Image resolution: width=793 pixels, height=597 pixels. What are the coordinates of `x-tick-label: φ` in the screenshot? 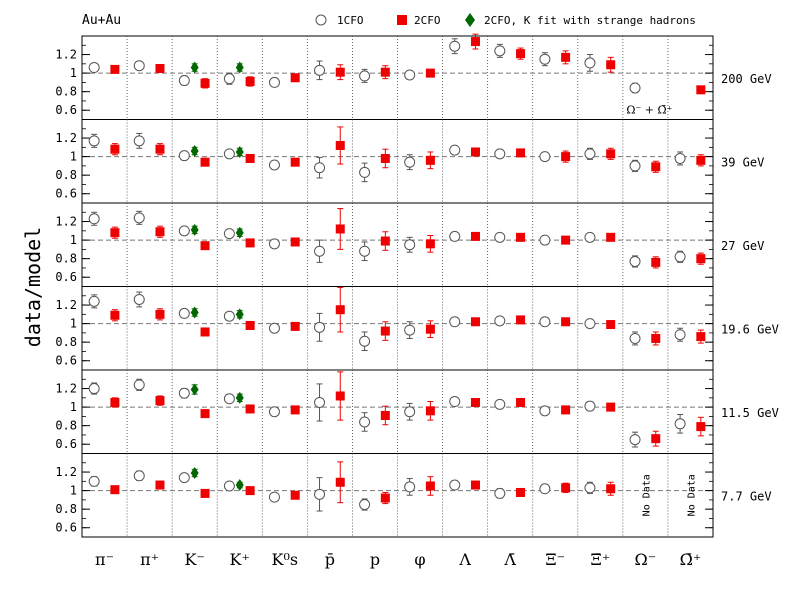 It's located at (419, 559).